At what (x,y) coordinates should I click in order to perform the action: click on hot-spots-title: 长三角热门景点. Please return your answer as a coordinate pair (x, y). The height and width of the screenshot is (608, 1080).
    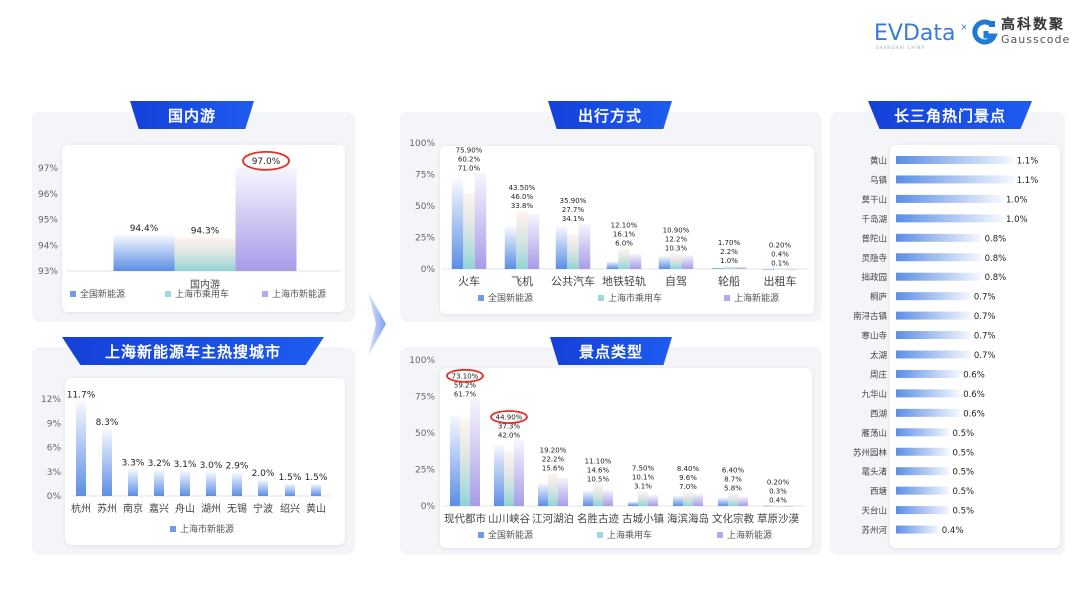
    Looking at the image, I should click on (950, 115).